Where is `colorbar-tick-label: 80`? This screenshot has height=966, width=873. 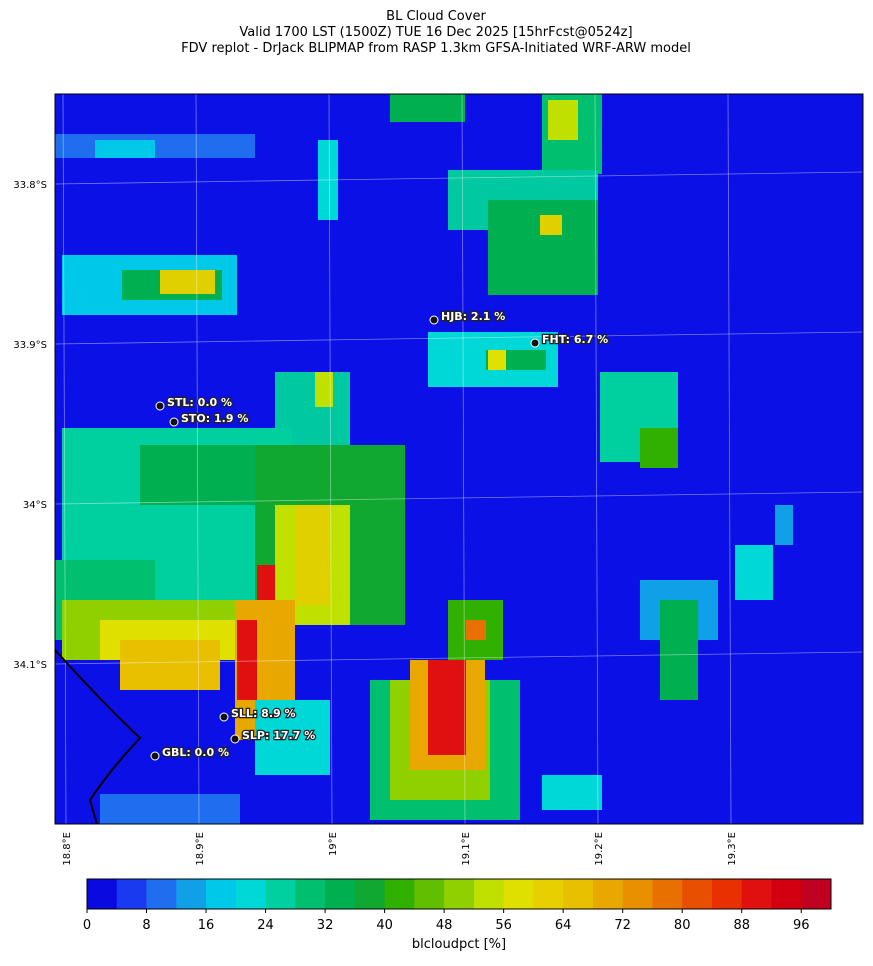 colorbar-tick-label: 80 is located at coordinates (682, 925).